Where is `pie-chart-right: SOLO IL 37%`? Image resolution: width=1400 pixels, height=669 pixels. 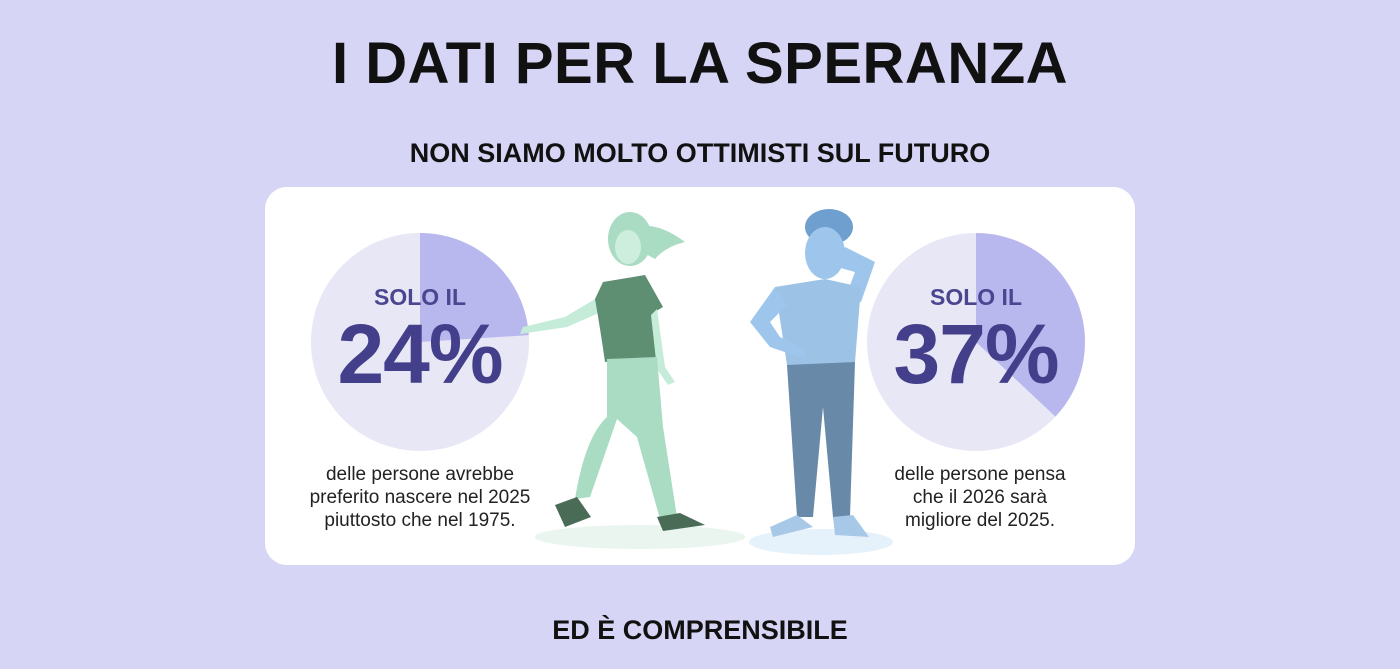 pie-chart-right: SOLO IL 37% is located at coordinates (976, 342).